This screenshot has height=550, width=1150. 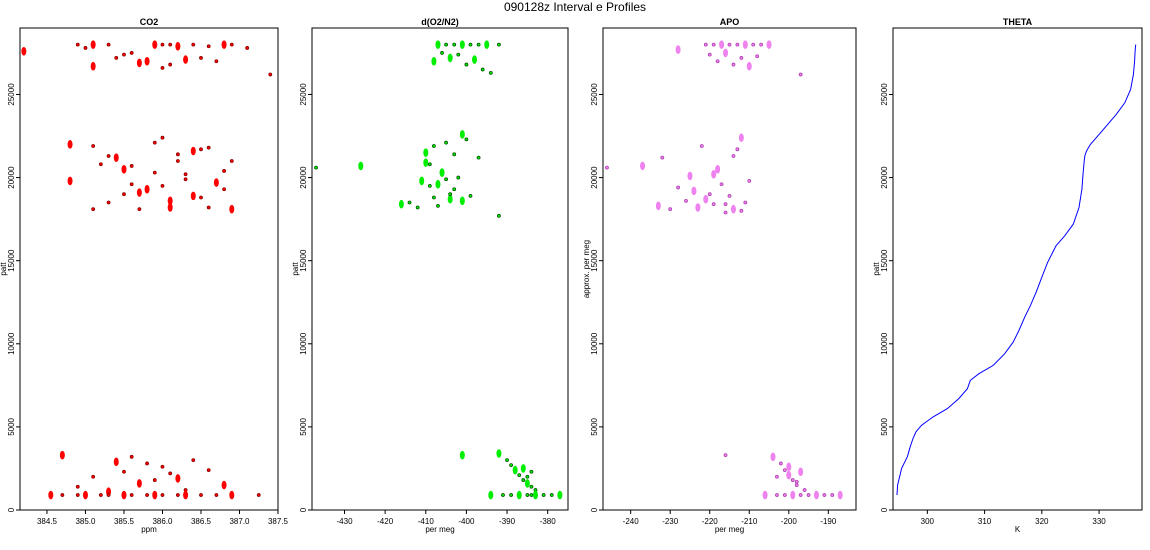 What do you see at coordinates (789, 521) in the screenshot?
I see `x-tick-label: -200` at bounding box center [789, 521].